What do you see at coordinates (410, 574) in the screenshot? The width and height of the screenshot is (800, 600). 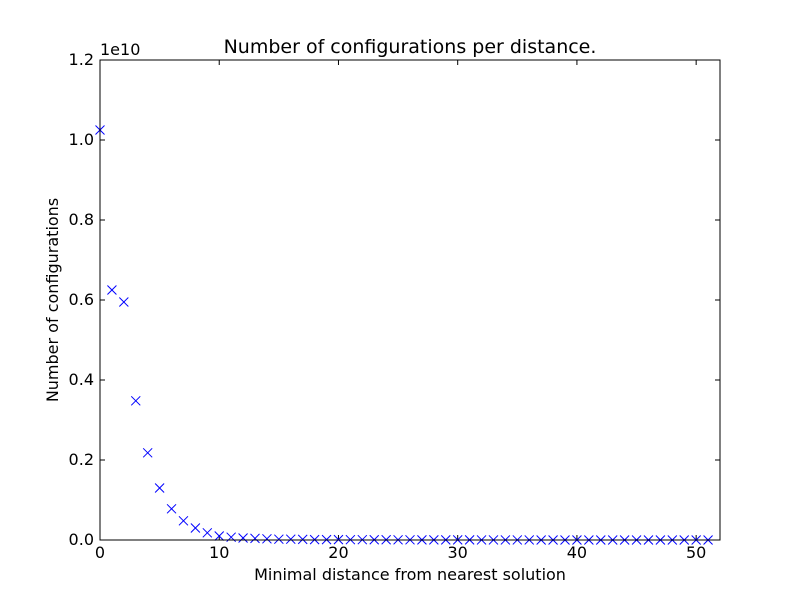 I see `x-axis-title: Minimal distance from nearest solution` at bounding box center [410, 574].